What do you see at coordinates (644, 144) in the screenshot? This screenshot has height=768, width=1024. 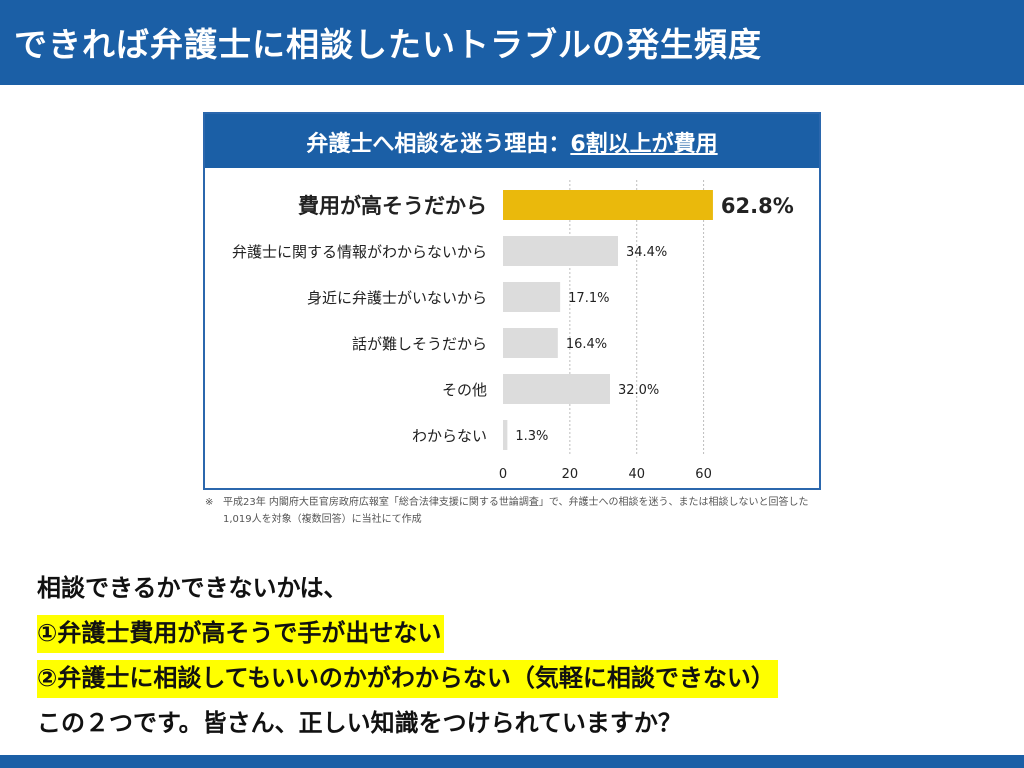 I see `chart-title-highlight: 6割以上が費用` at bounding box center [644, 144].